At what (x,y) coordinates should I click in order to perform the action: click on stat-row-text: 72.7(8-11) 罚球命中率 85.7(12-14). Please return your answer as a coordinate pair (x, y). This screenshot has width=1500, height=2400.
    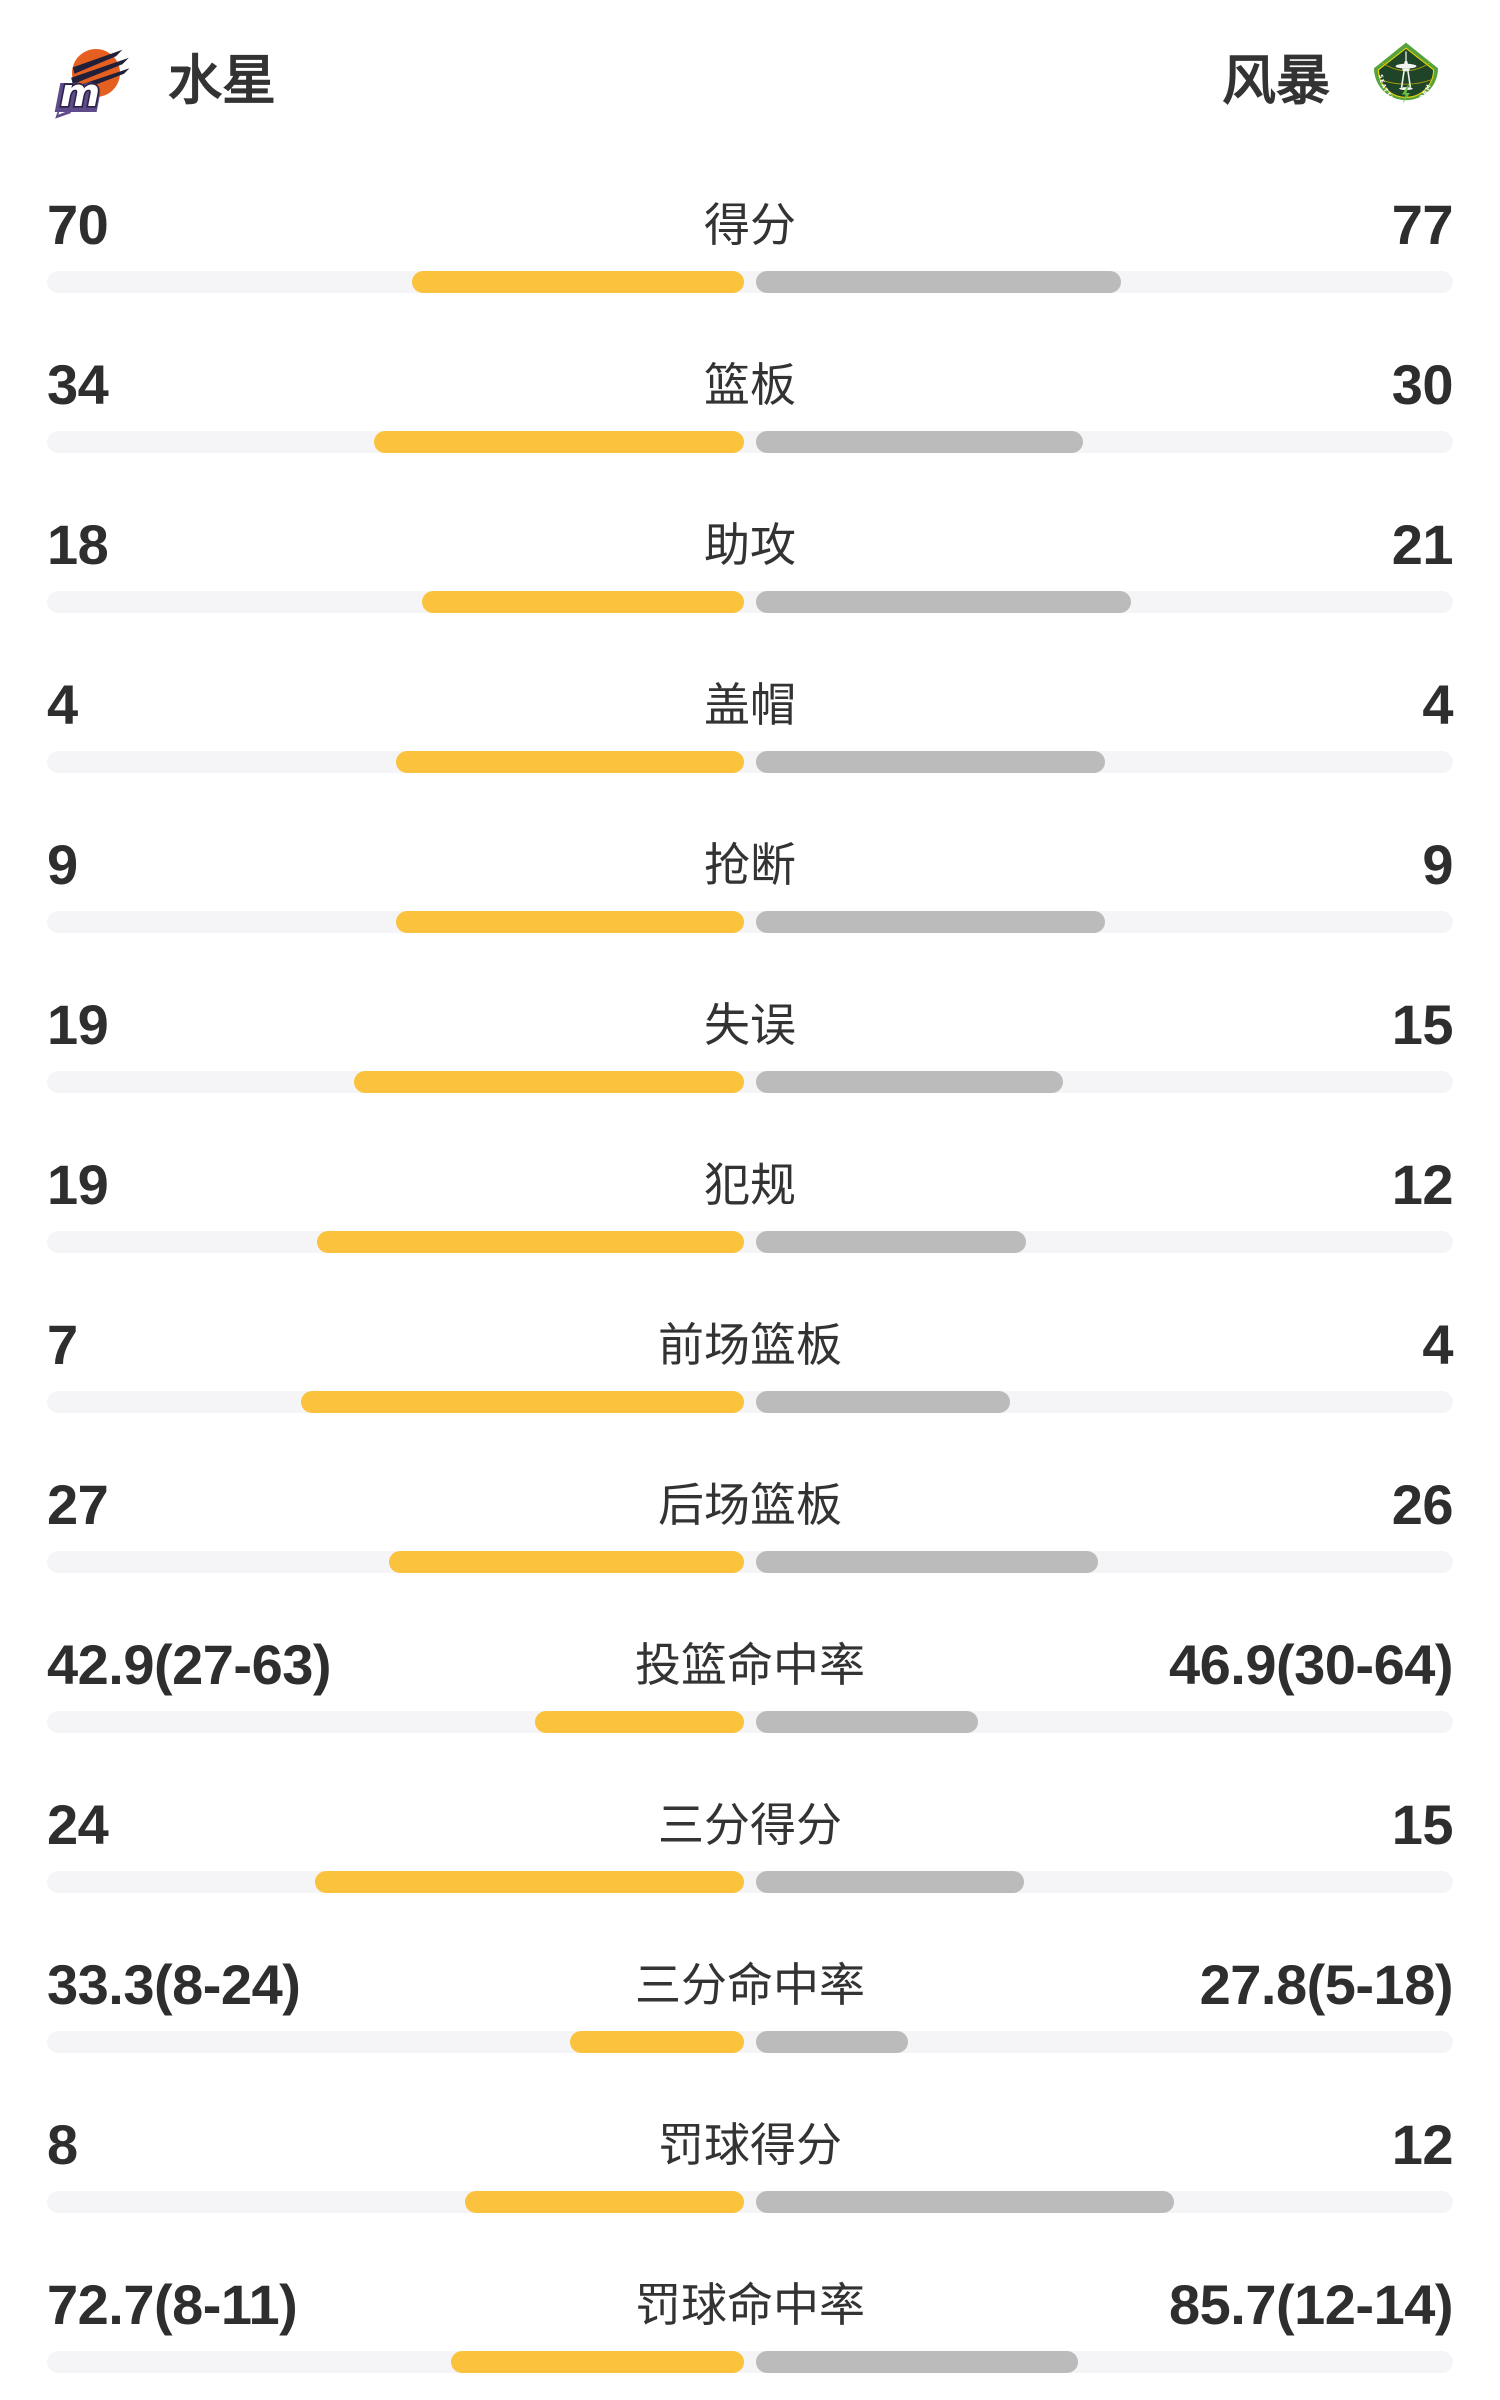
    Looking at the image, I should click on (750, 2305).